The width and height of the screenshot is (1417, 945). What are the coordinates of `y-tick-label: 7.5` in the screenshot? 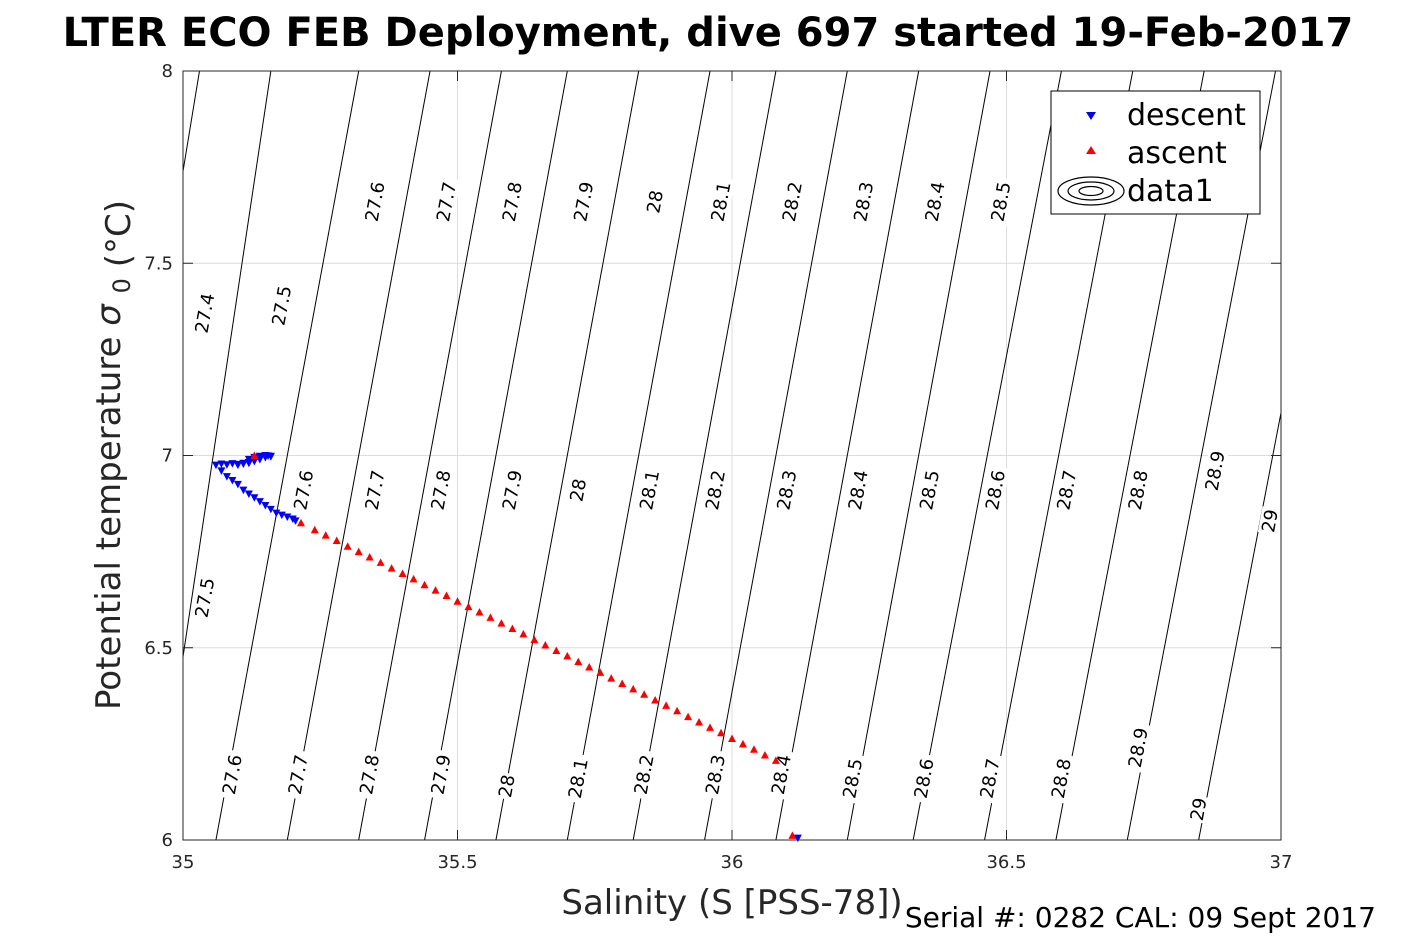 It's located at (158, 263).